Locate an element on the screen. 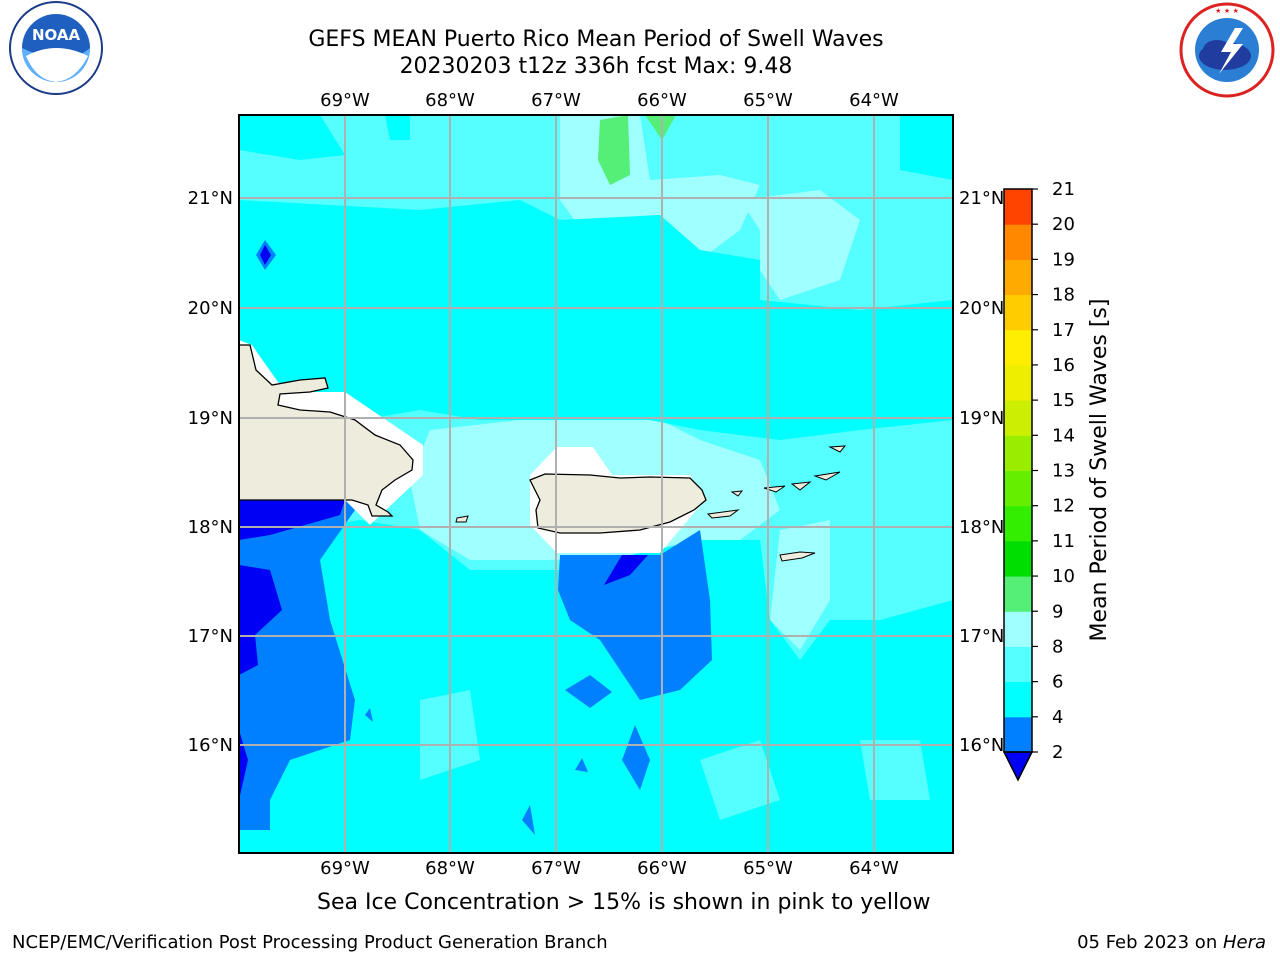 Image resolution: width=1280 pixels, height=960 pixels. footer-date: 05 Feb 2023 on Hera is located at coordinates (1171, 942).